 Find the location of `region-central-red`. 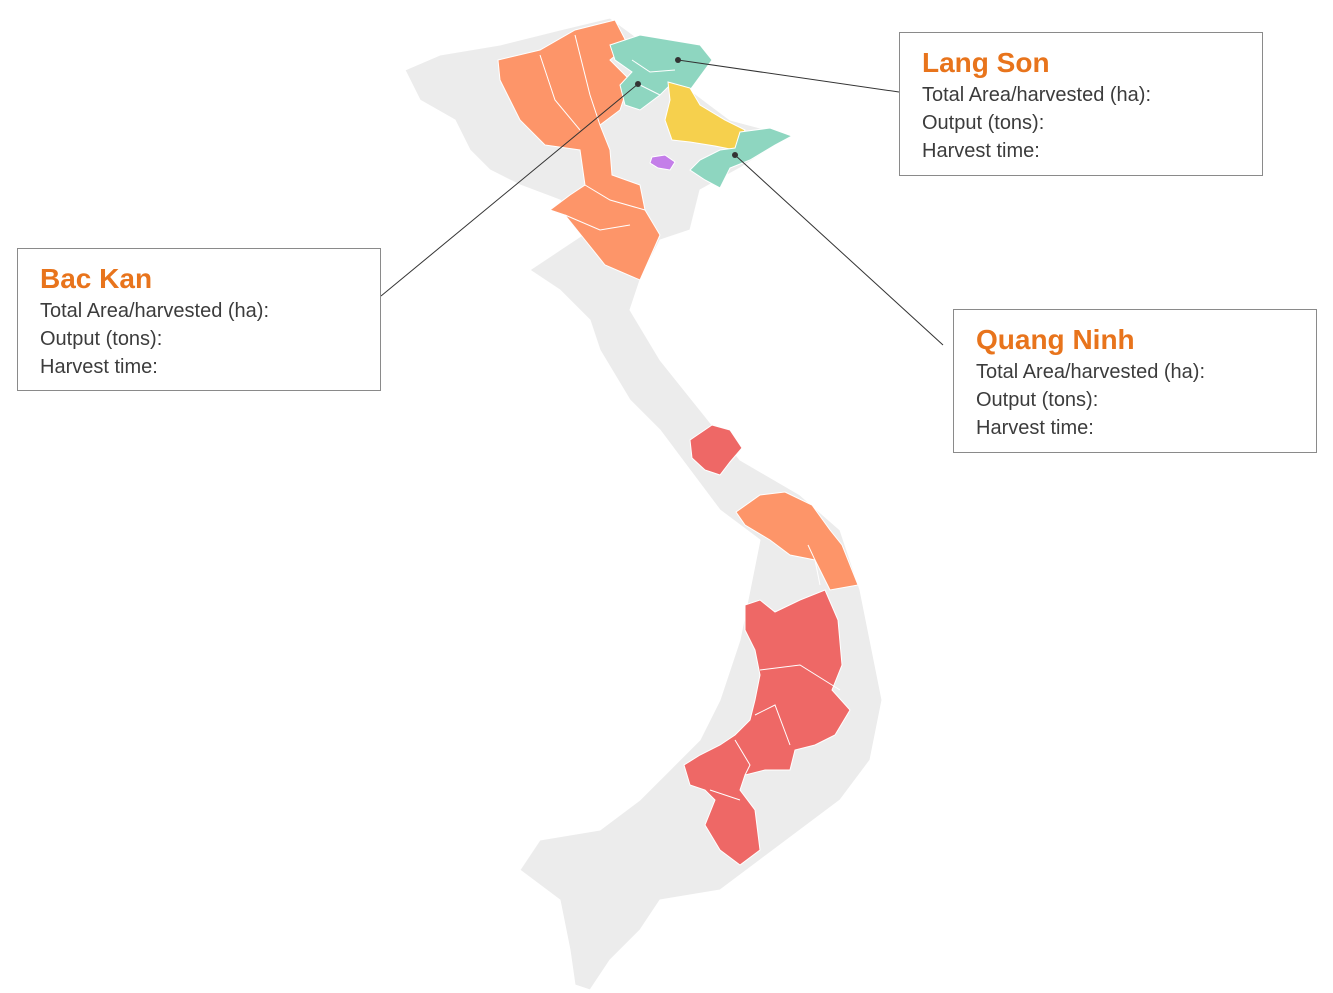

region-central-red is located at coordinates (716, 450).